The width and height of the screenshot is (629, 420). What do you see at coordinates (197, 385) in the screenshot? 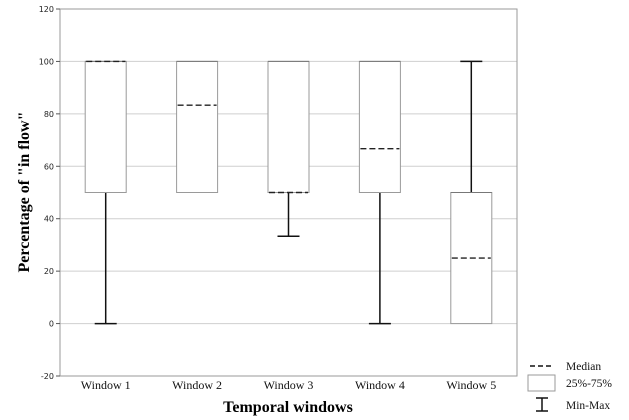
I see `x-category-label: Window 2` at bounding box center [197, 385].